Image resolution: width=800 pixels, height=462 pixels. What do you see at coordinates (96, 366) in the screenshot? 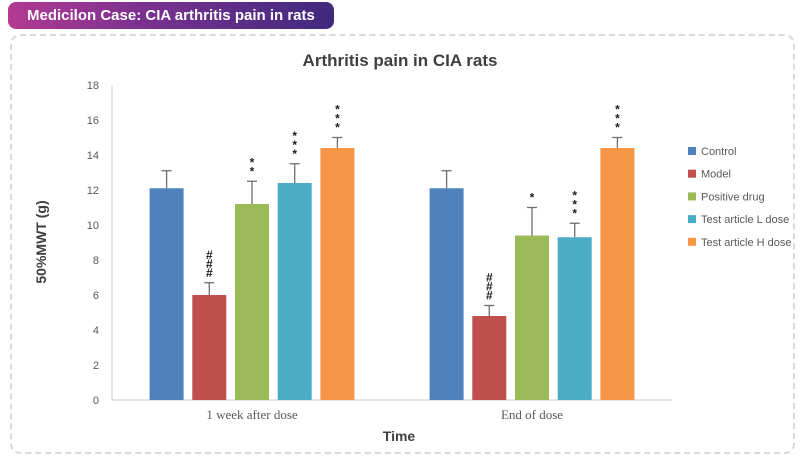
I see `y-tick-label: 2` at bounding box center [96, 366].